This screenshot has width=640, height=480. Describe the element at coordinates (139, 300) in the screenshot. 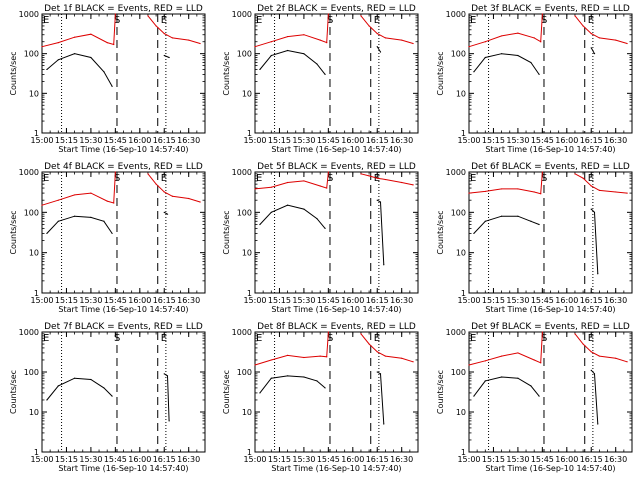

I see `panel-4-xtick-label: 16:00` at that location.